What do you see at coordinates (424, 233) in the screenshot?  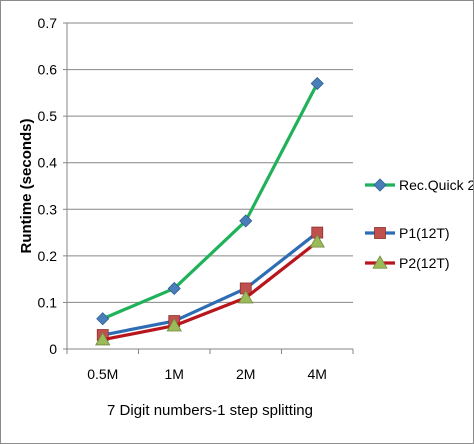 I see `legend-label: P1(12T)` at bounding box center [424, 233].